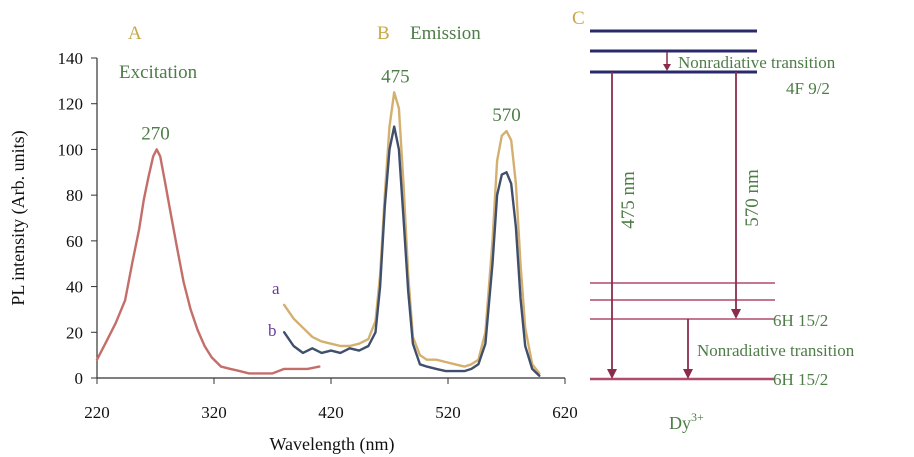 This screenshot has height=457, width=914. Describe the element at coordinates (97, 412) in the screenshot. I see `x-tick-label: 220` at that location.